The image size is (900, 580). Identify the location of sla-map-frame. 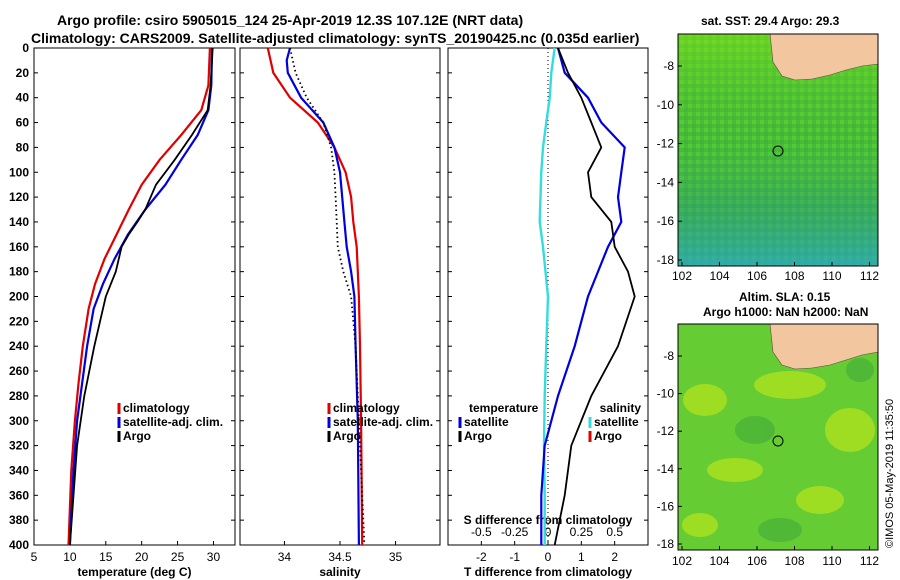
(778, 437).